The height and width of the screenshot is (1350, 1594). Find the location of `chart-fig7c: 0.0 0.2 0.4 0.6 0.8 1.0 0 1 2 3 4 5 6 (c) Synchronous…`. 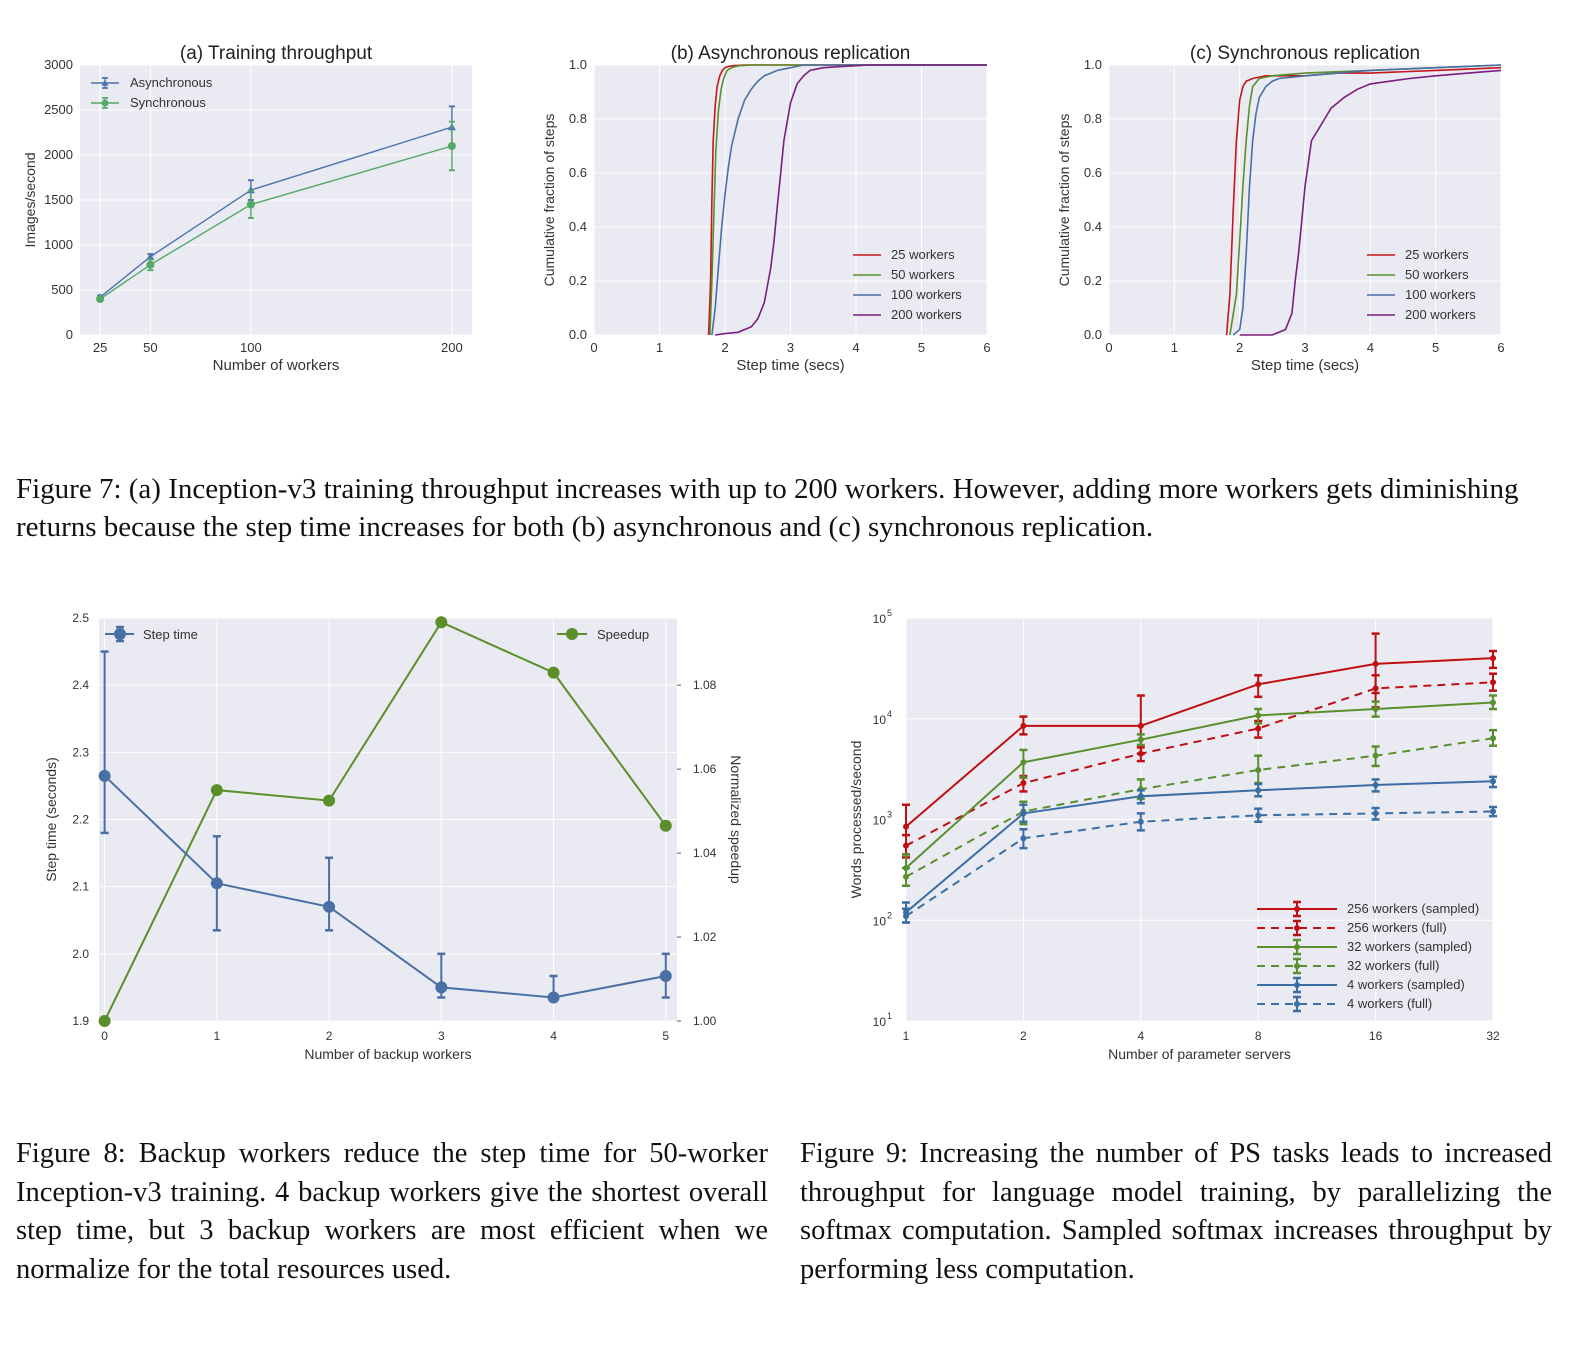

chart-fig7c: 0.0 0.2 0.4 0.6 0.8 1.0 0 1 2 3 4 5 6 (c) Synchronous… is located at coordinates (1280, 208).